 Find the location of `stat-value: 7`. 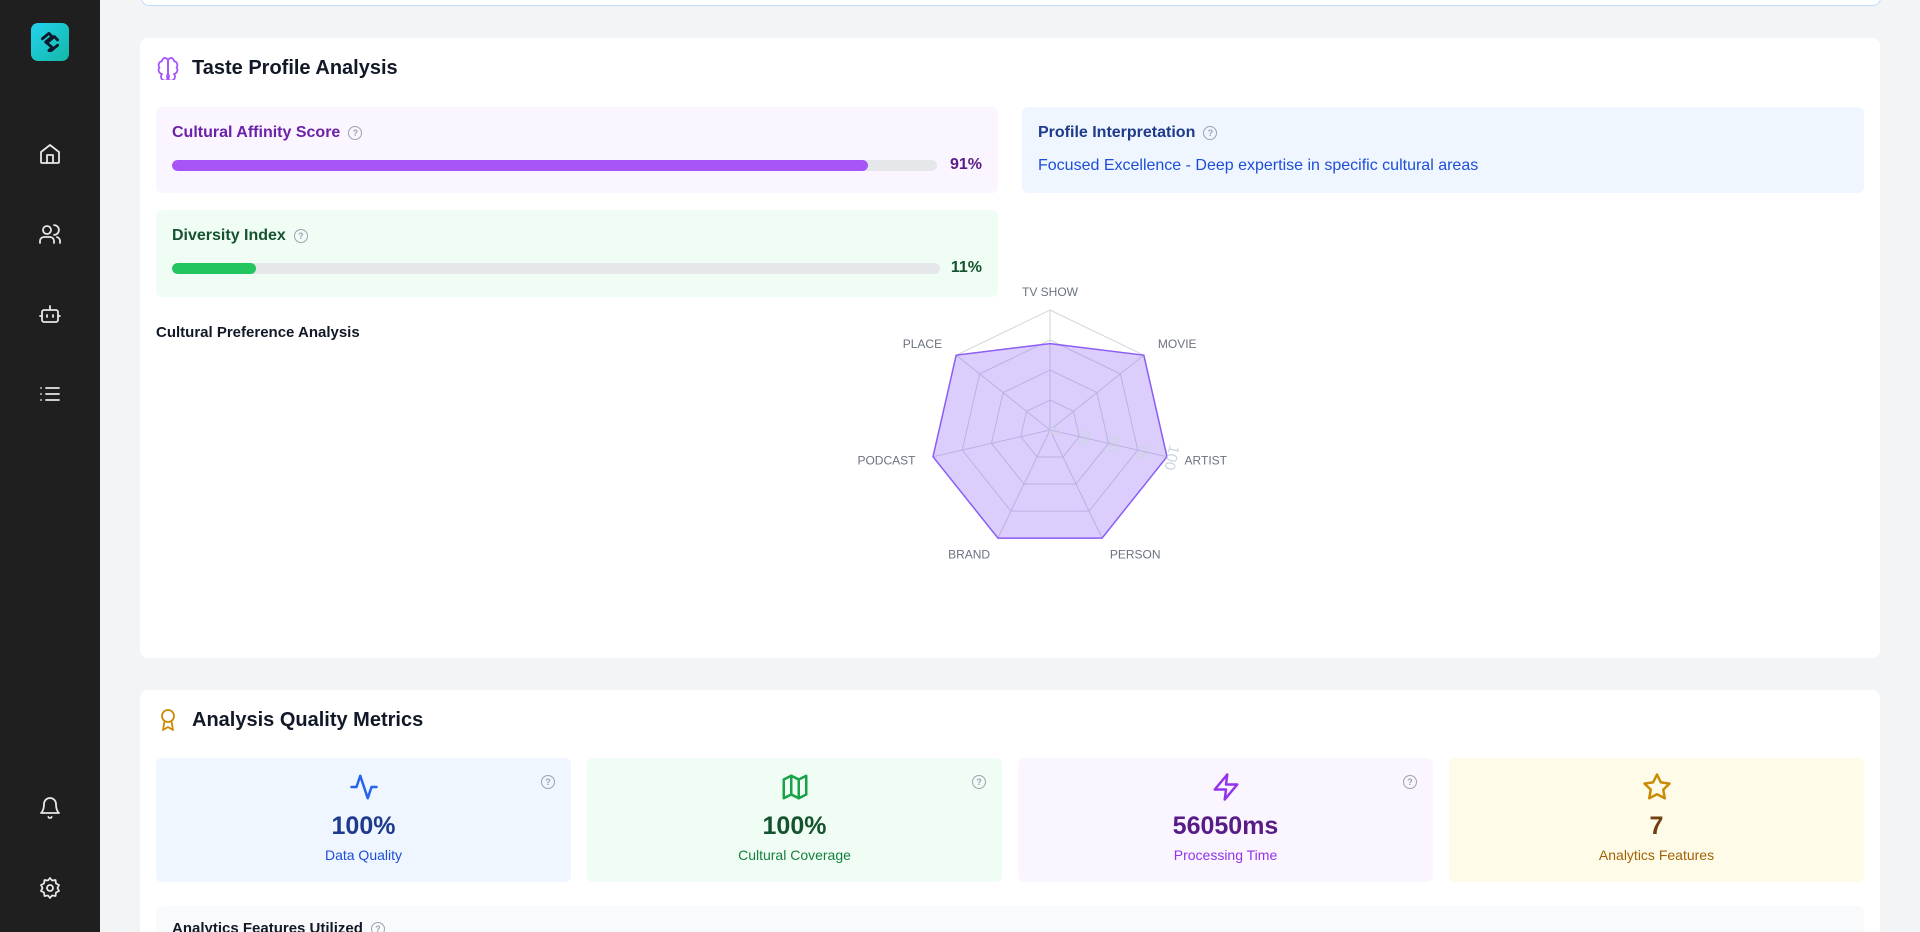

stat-value: 7 is located at coordinates (1656, 826).